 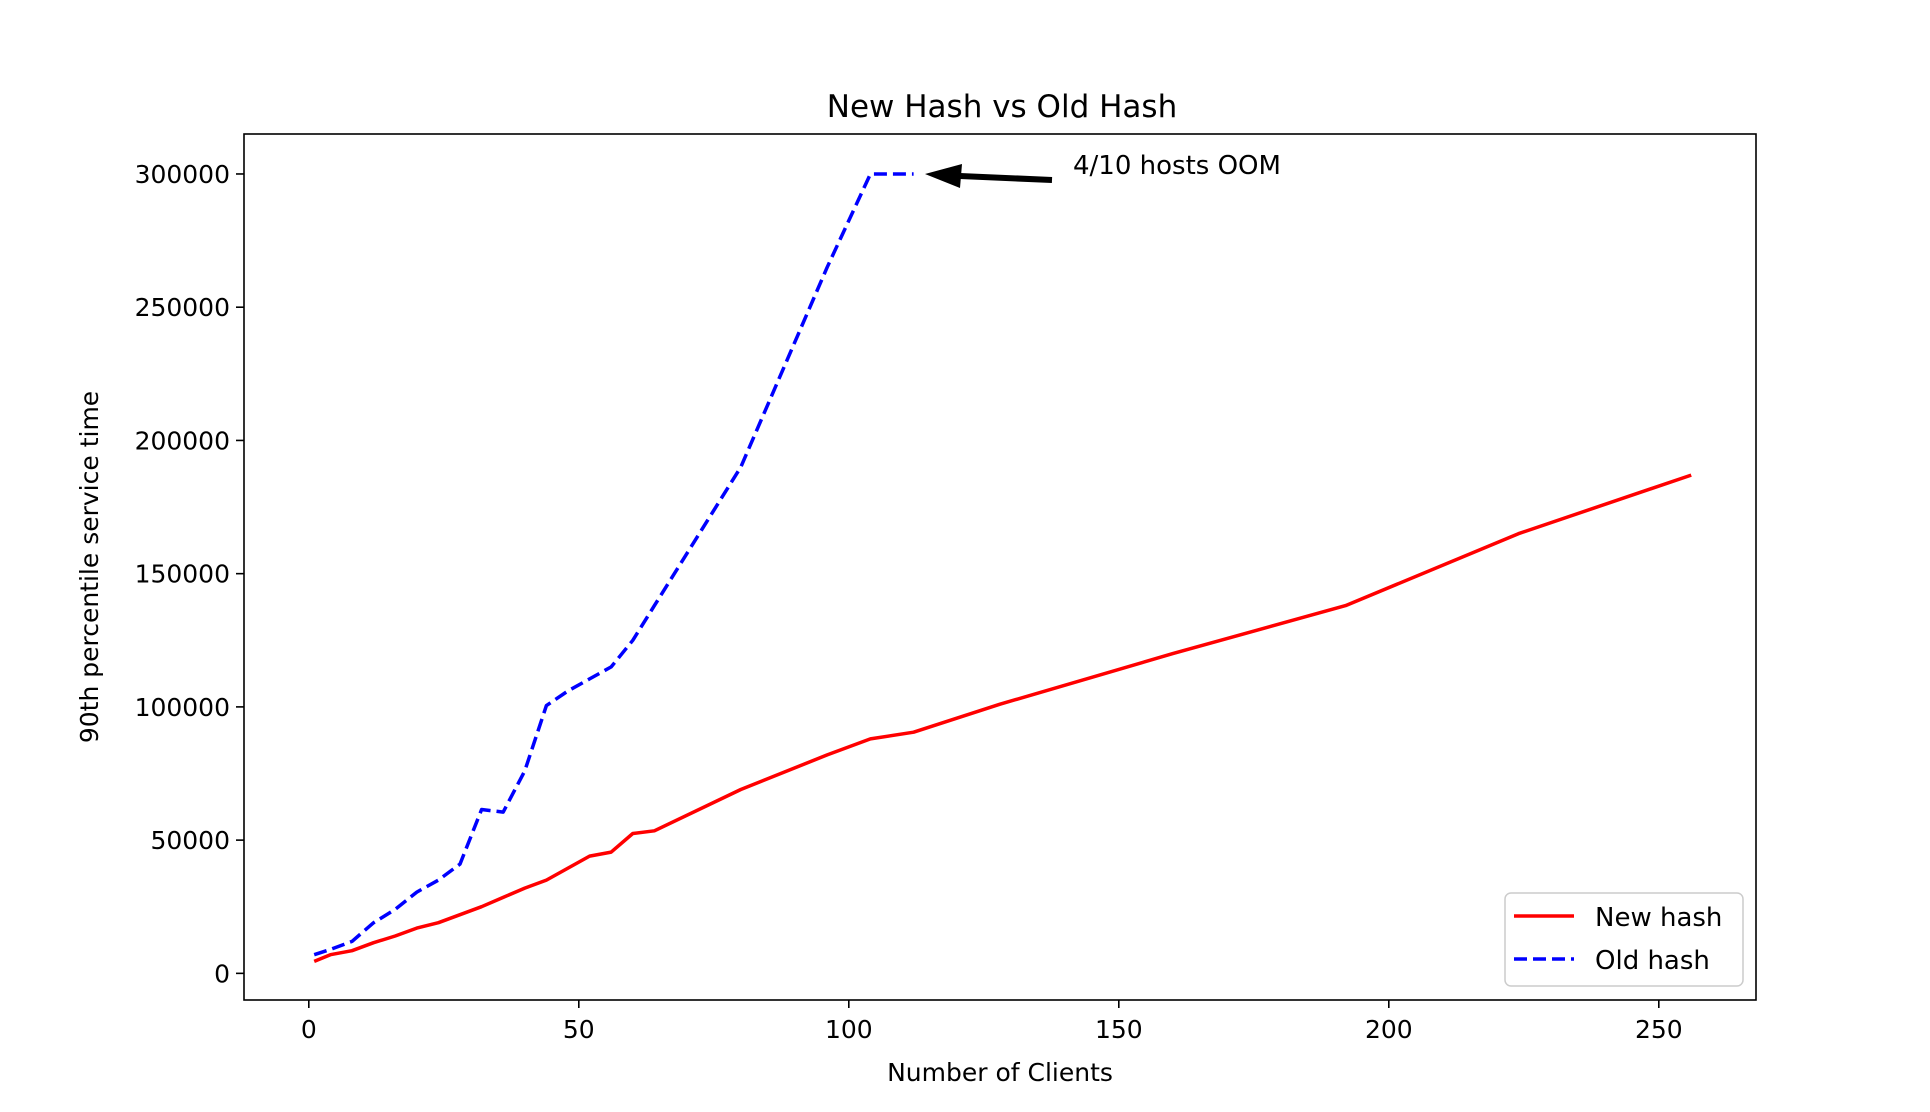 I want to click on y-axis: 0 50000 100000 150000 200000 250000 300000, so click(x=189, y=574).